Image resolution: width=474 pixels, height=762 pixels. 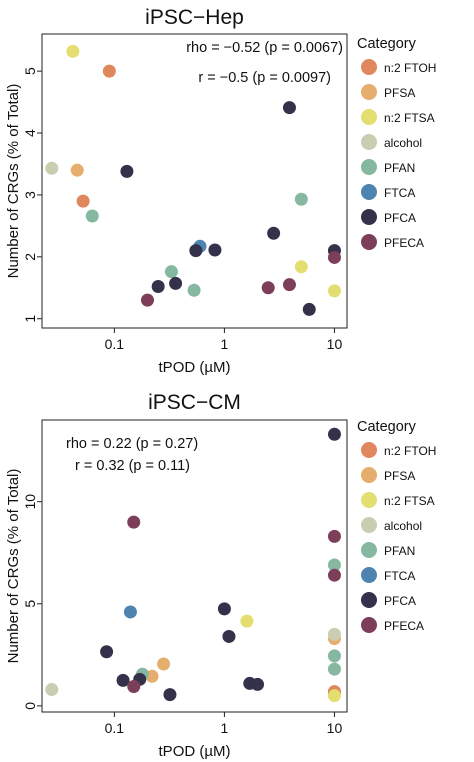 I want to click on series-pfca, so click(x=230, y=208).